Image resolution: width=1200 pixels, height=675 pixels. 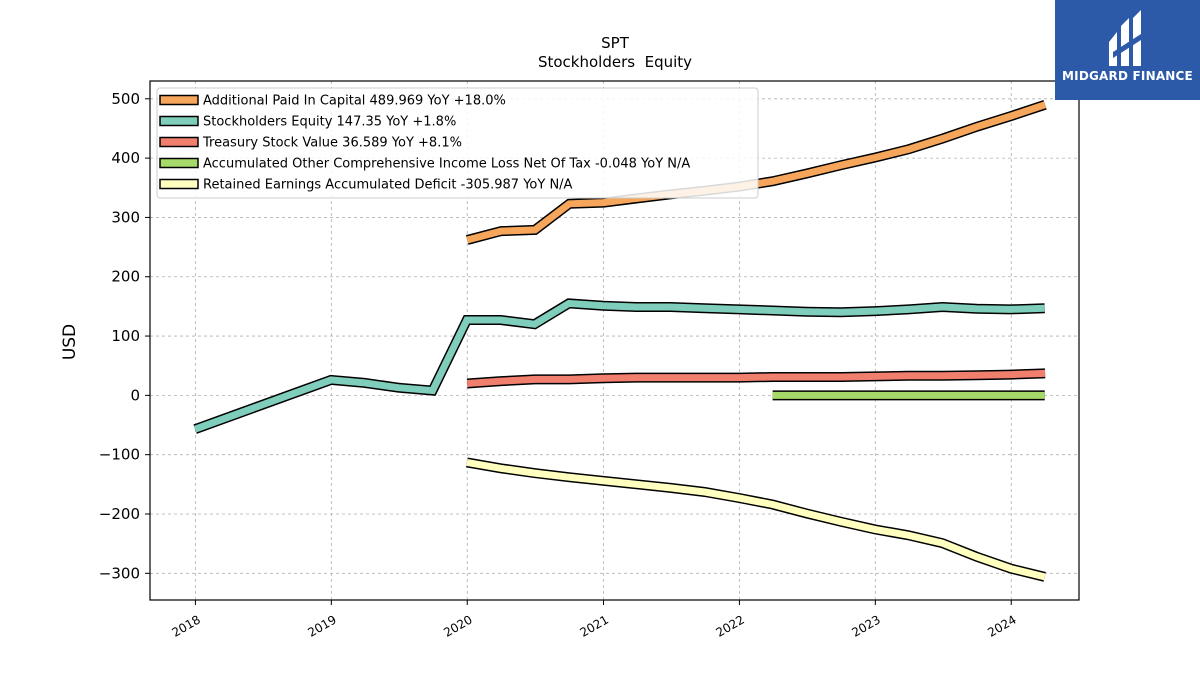 What do you see at coordinates (615, 62) in the screenshot?
I see `chart-subtitle: Stockholders Equity` at bounding box center [615, 62].